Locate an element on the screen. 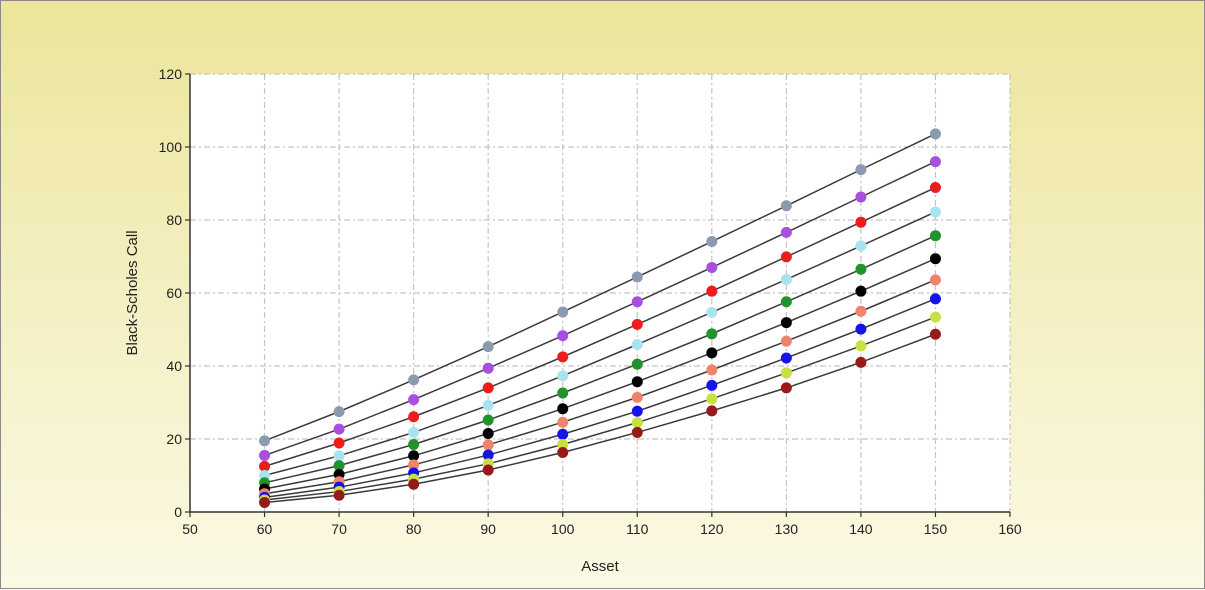 The height and width of the screenshot is (590, 1205). x-tick-label: 110 is located at coordinates (637, 529).